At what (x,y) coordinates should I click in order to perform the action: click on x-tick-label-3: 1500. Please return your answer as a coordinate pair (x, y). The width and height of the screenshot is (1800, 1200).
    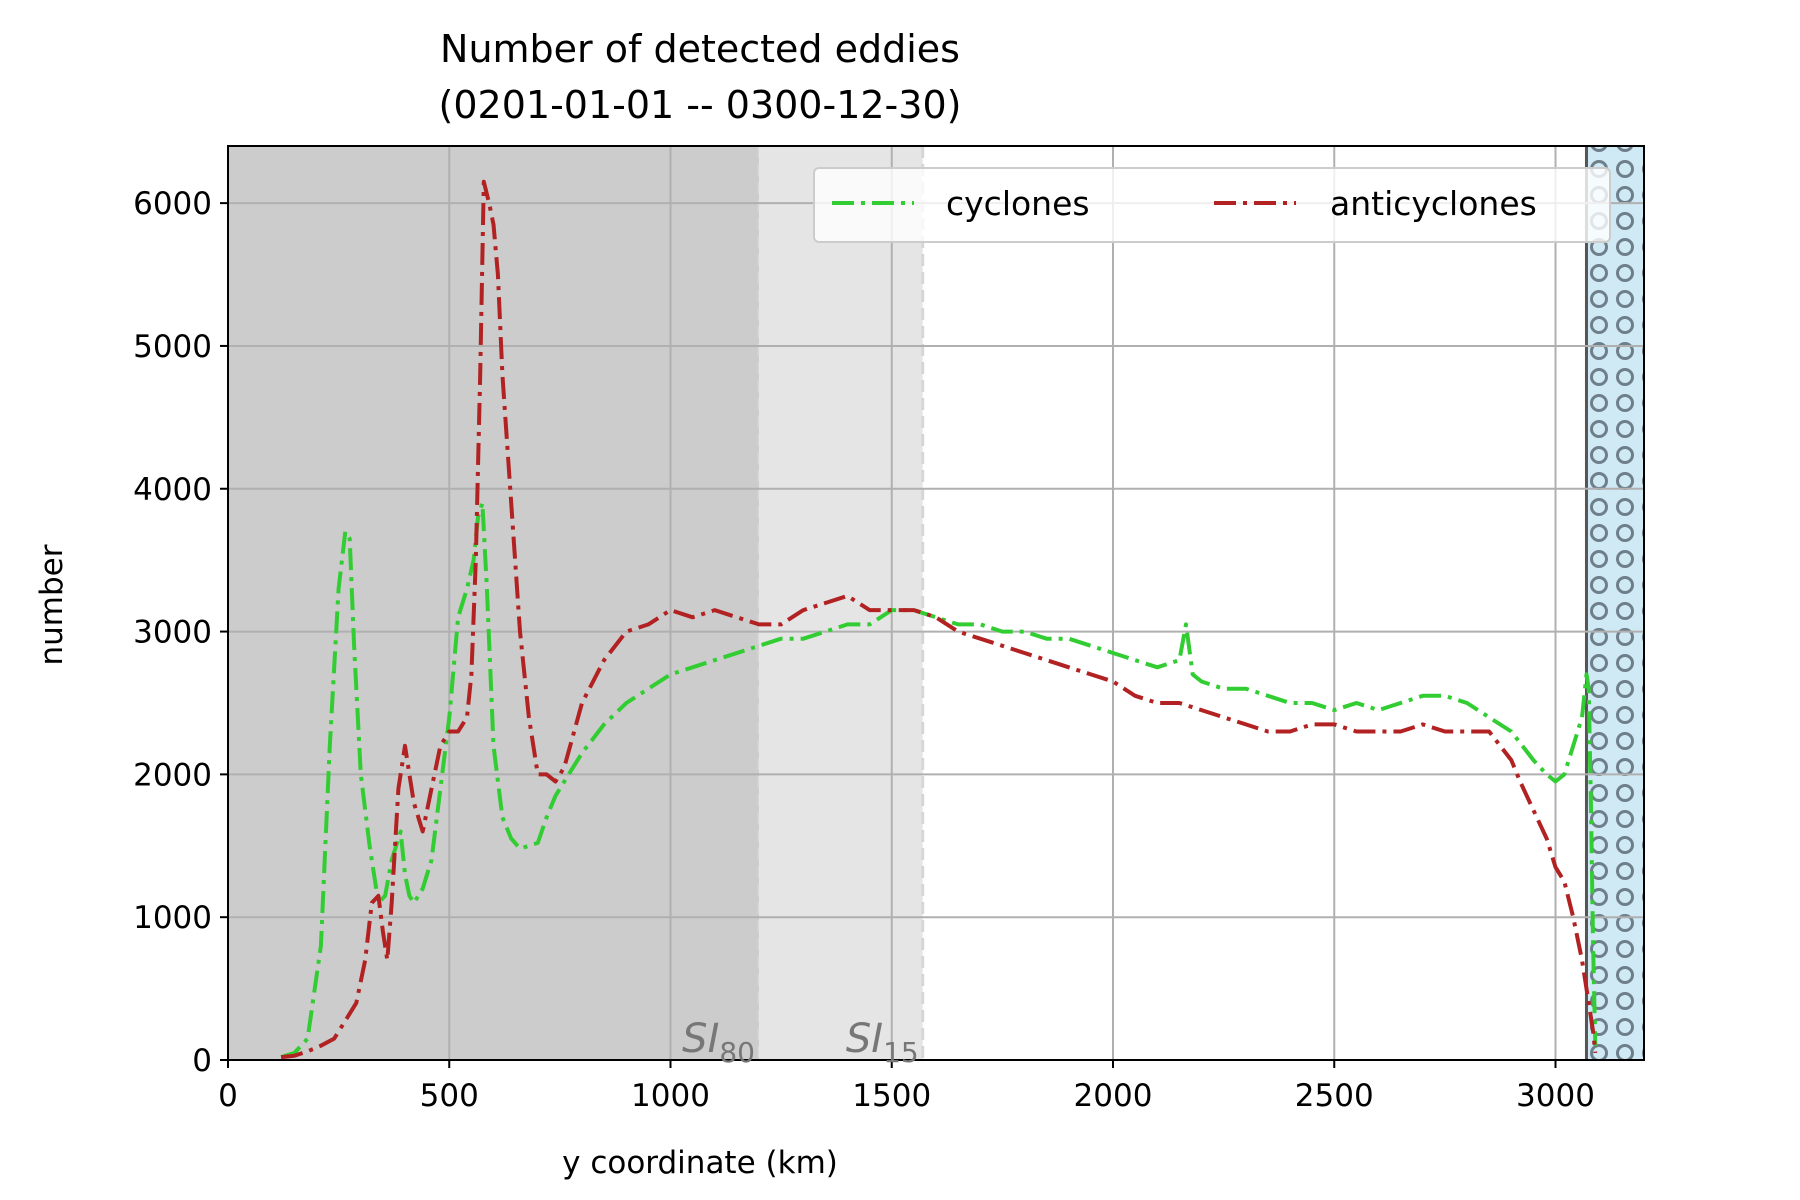
    Looking at the image, I should click on (891, 1096).